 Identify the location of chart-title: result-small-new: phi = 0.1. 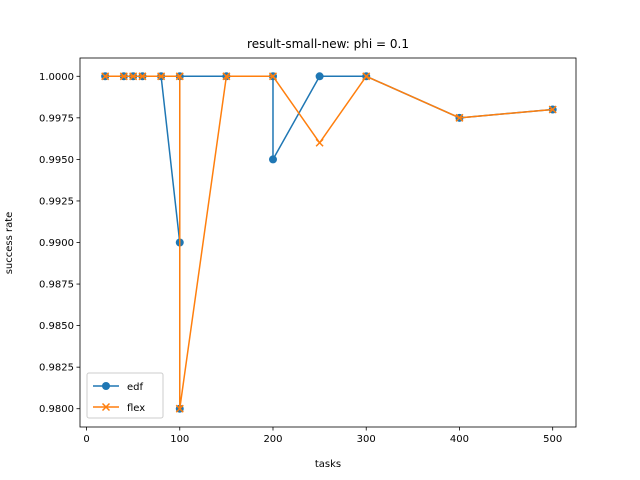
(328, 44).